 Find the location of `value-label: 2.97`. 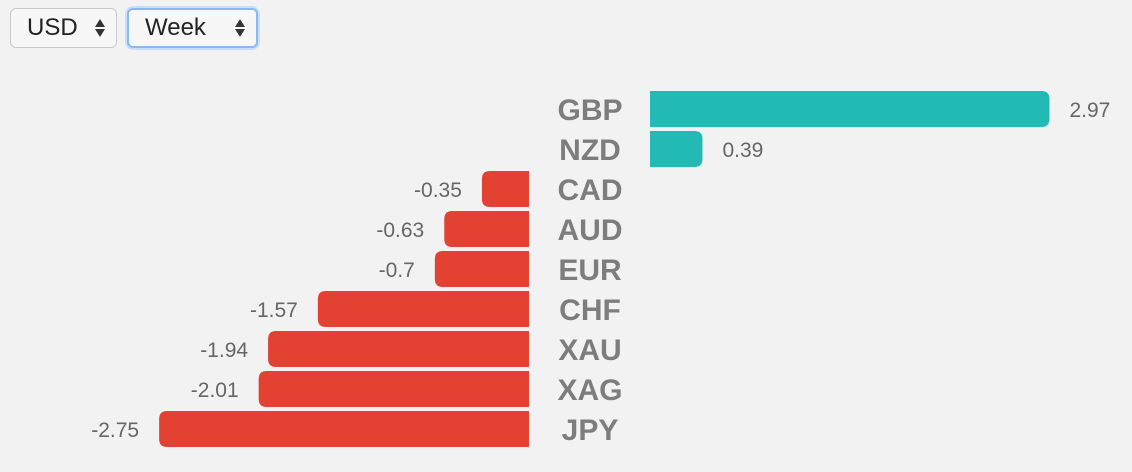

value-label: 2.97 is located at coordinates (1089, 110).